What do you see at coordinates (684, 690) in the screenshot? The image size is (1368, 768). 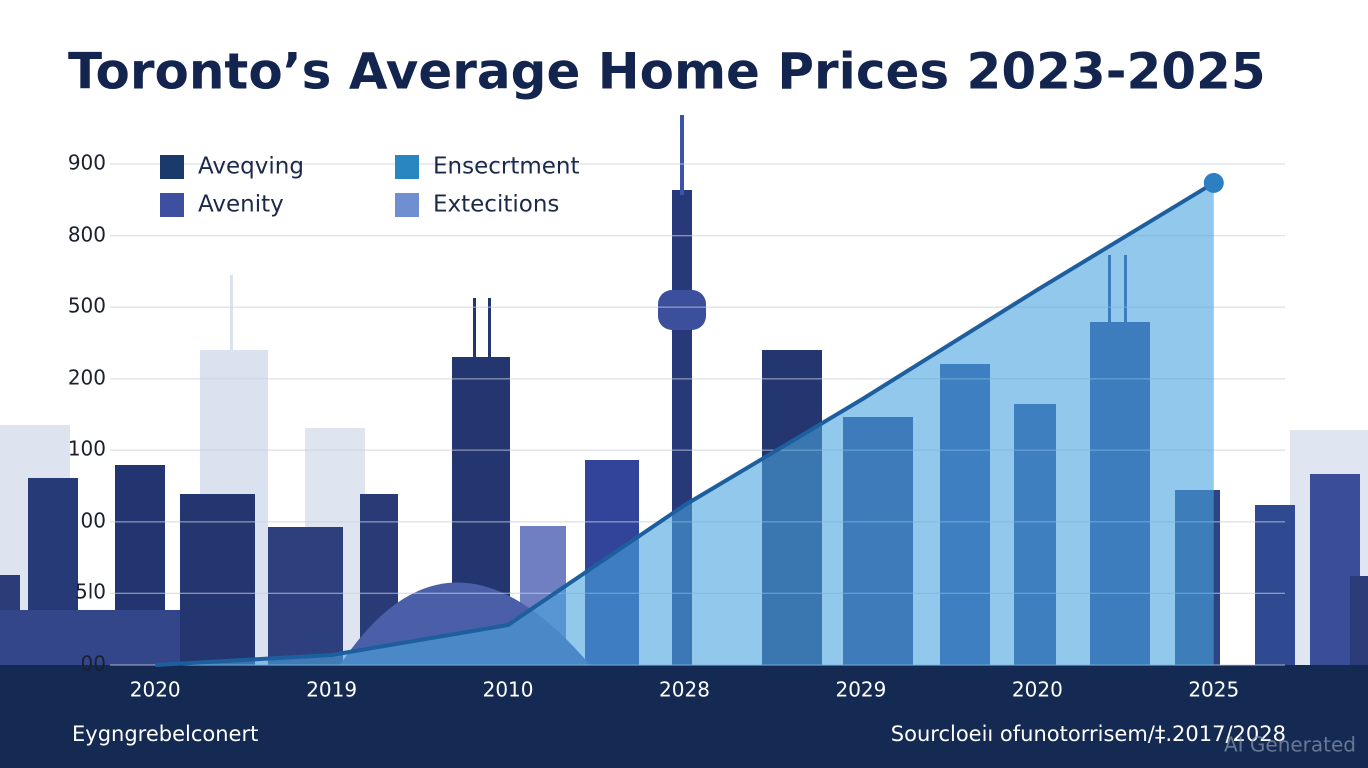 I see `x-tick-label: 2028` at bounding box center [684, 690].